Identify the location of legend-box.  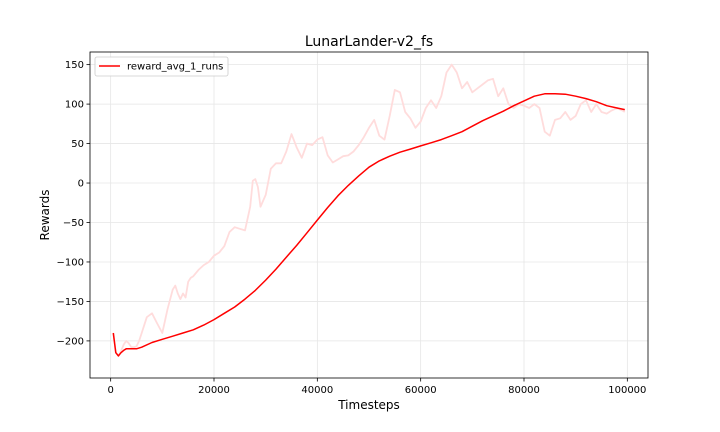
(161, 66).